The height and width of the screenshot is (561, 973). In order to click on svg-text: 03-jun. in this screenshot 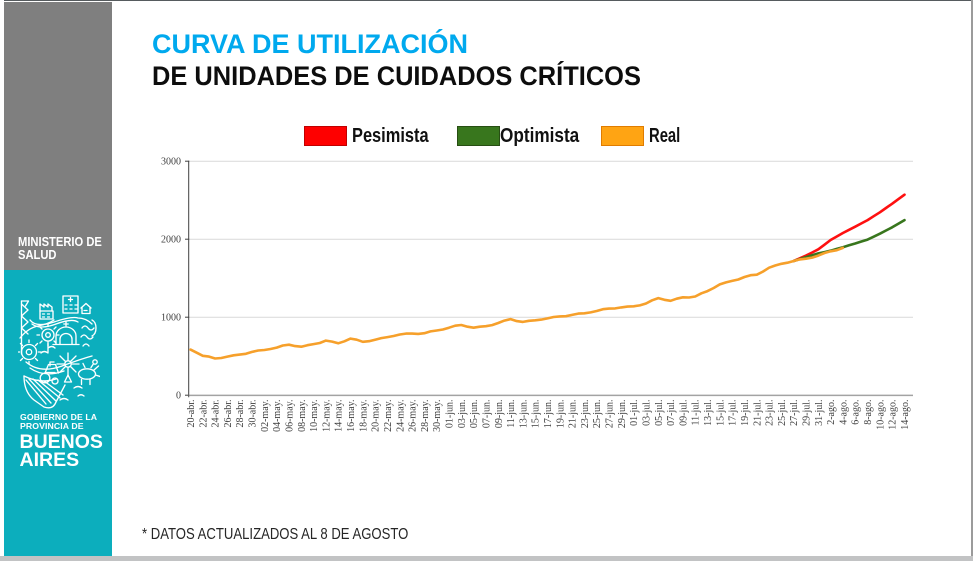, I will do `click(462, 414)`.